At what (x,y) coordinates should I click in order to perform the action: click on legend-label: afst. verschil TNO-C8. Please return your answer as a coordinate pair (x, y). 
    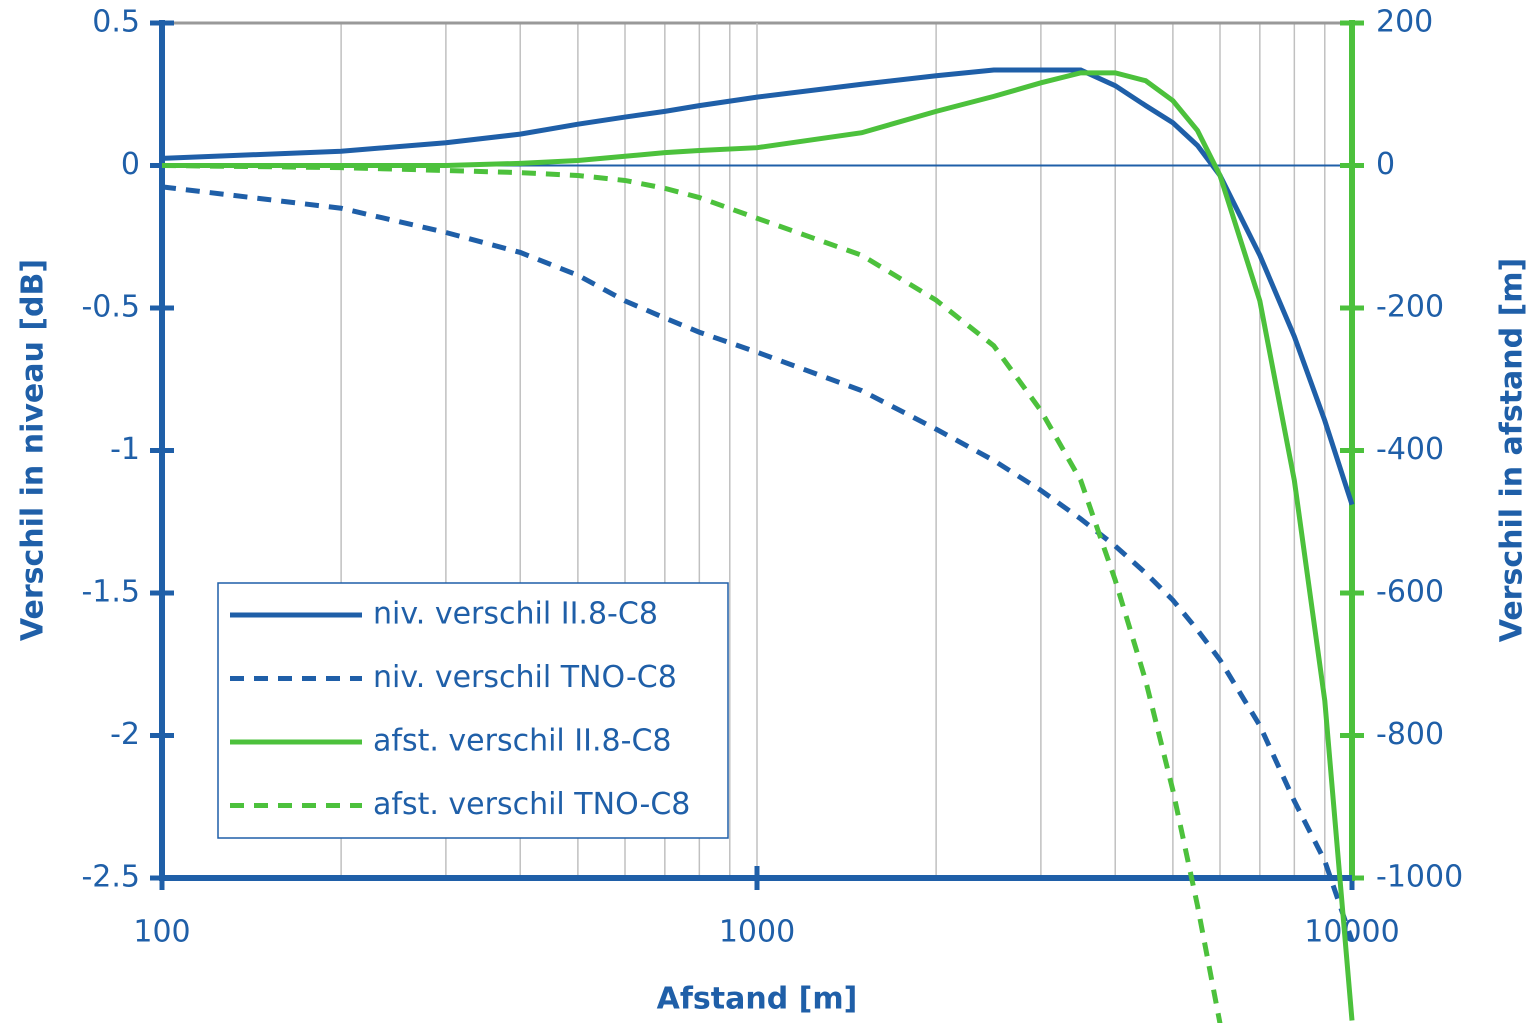
    Looking at the image, I should click on (531, 804).